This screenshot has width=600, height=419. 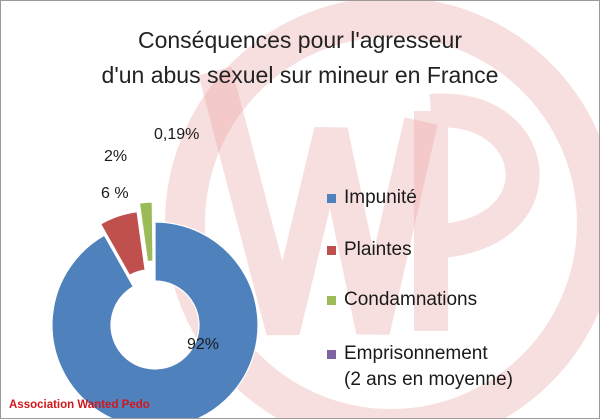 I want to click on title-line-2: d'un abus sexuel sur mineur en France, so click(x=300, y=75).